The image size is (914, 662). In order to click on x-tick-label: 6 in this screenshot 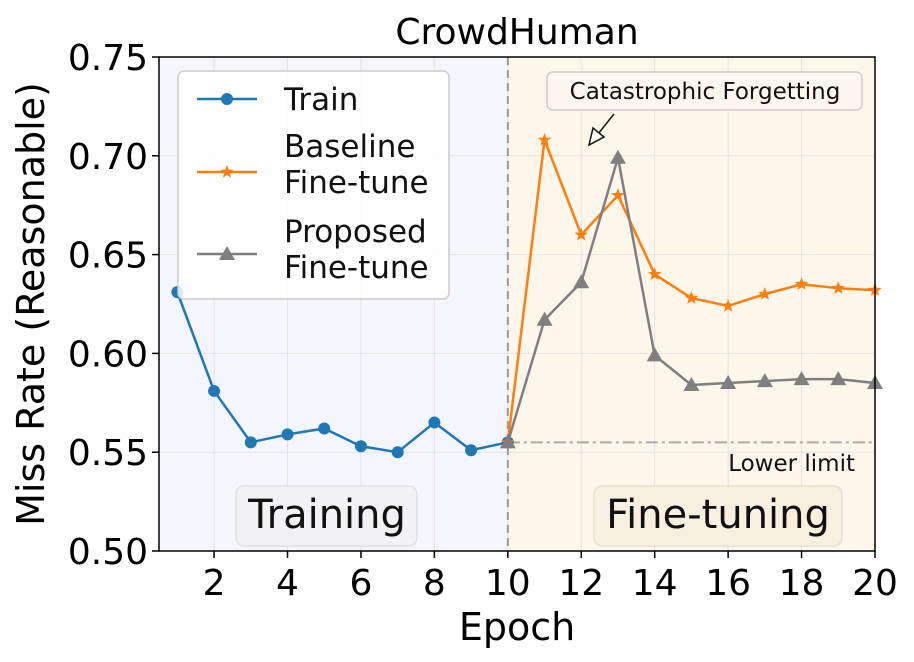, I will do `click(360, 583)`.